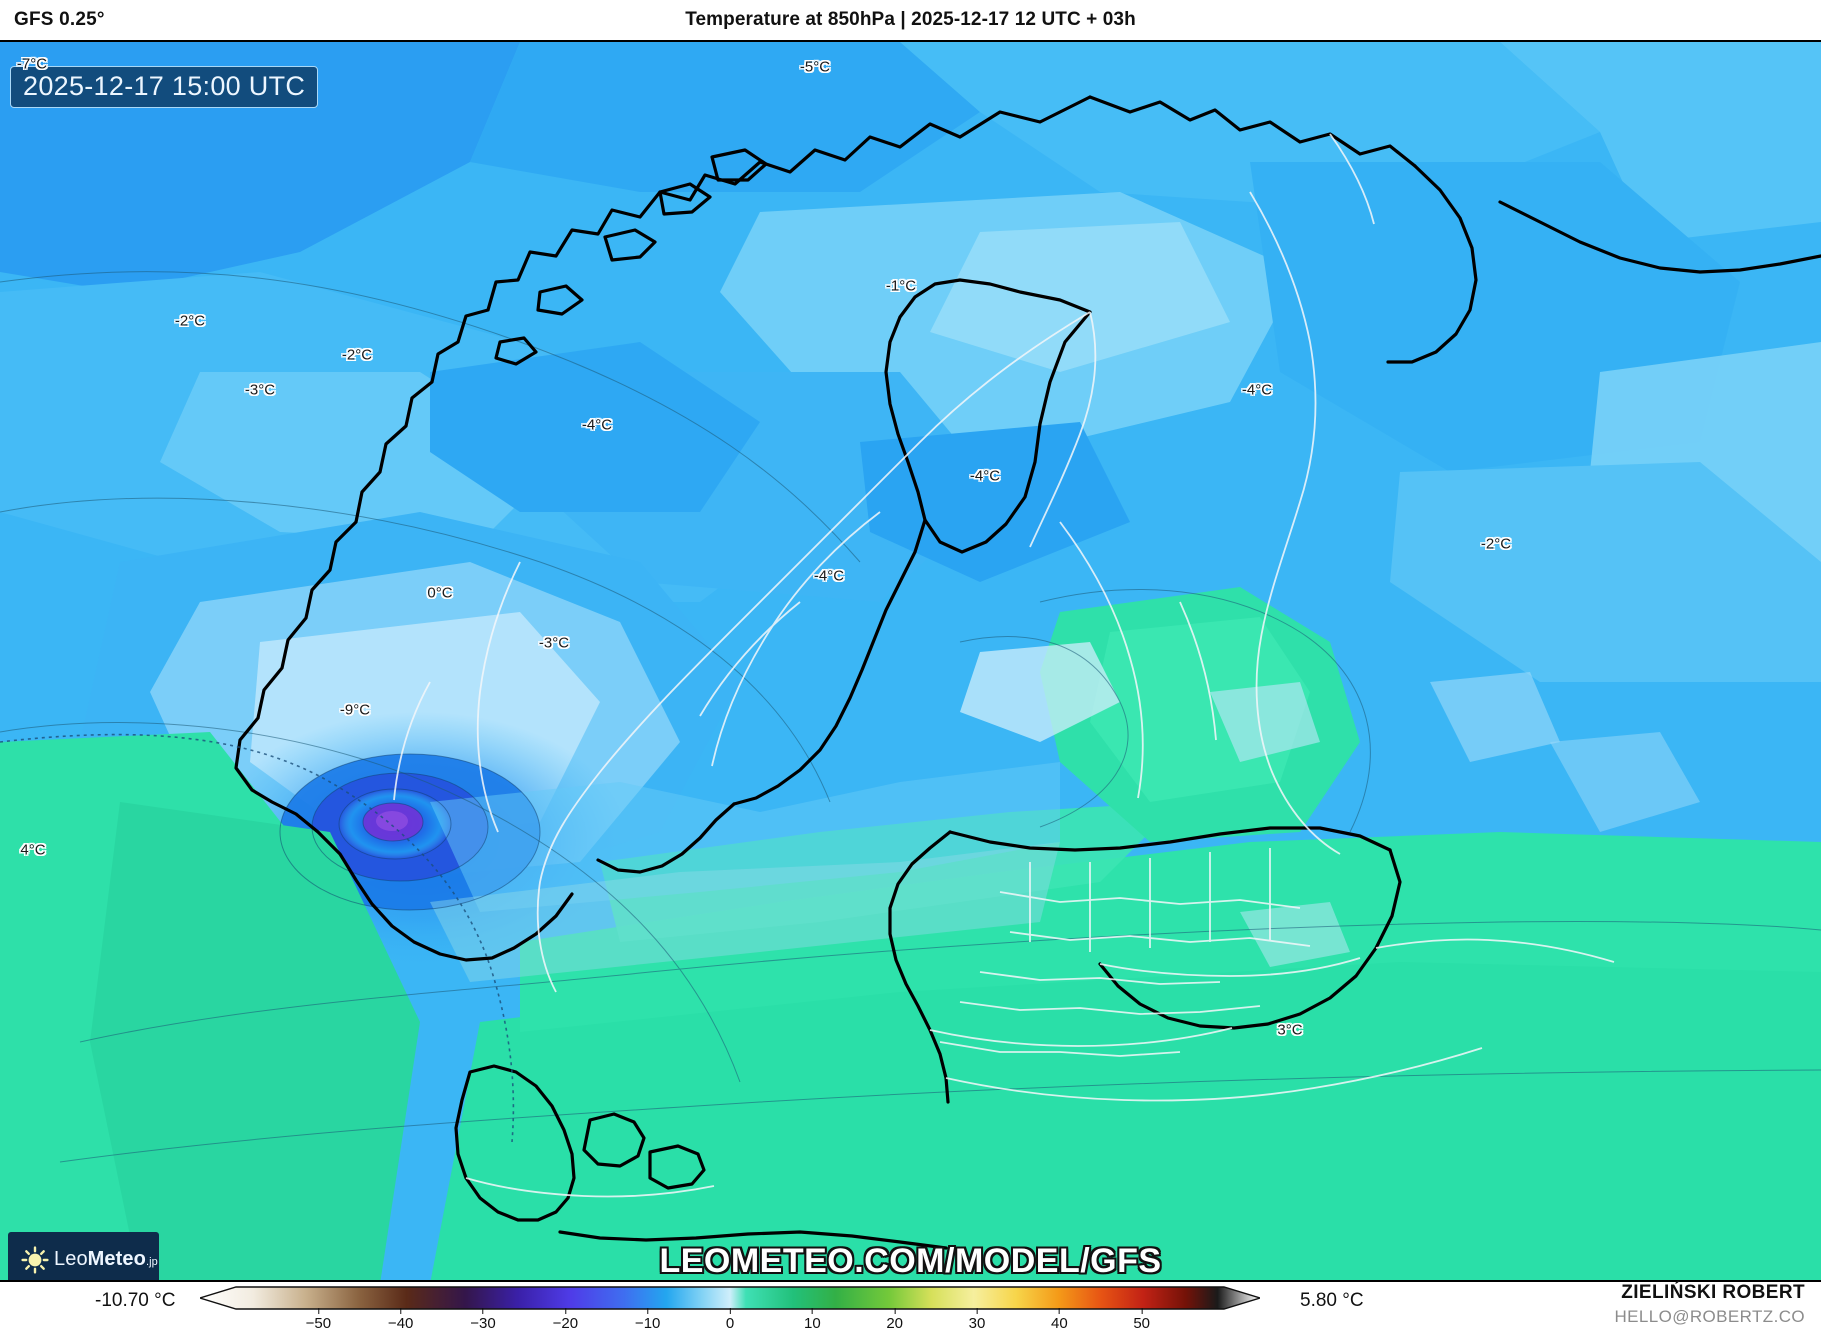 The height and width of the screenshot is (1338, 1821). Describe the element at coordinates (1713, 1292) in the screenshot. I see `author-name: ZIELIŃSKI ROBERT` at that location.